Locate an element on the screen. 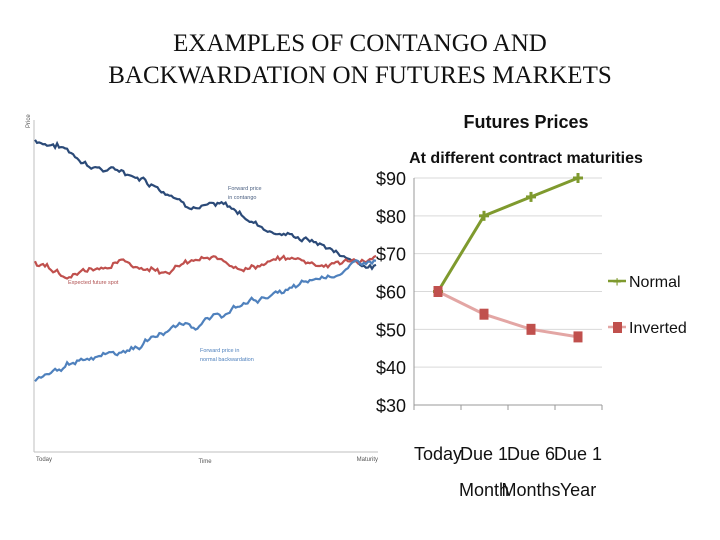  x-tick-label: Today is located at coordinates (438, 454).